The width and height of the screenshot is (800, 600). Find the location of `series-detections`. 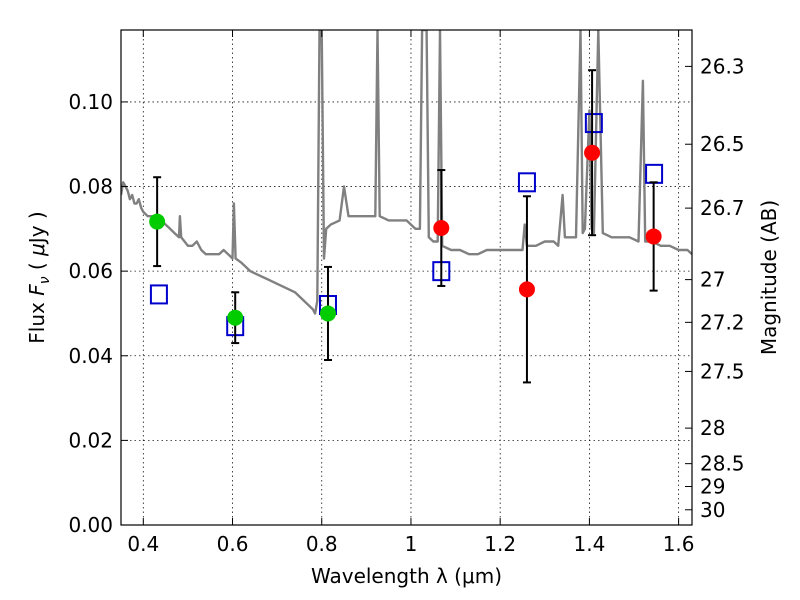

series-detections is located at coordinates (242, 268).